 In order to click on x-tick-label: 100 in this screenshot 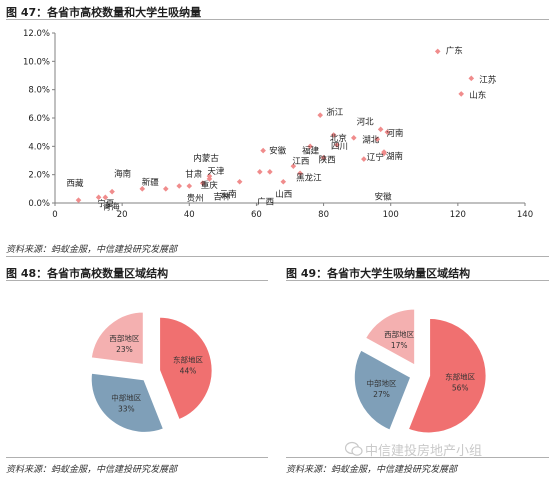, I will do `click(391, 215)`.